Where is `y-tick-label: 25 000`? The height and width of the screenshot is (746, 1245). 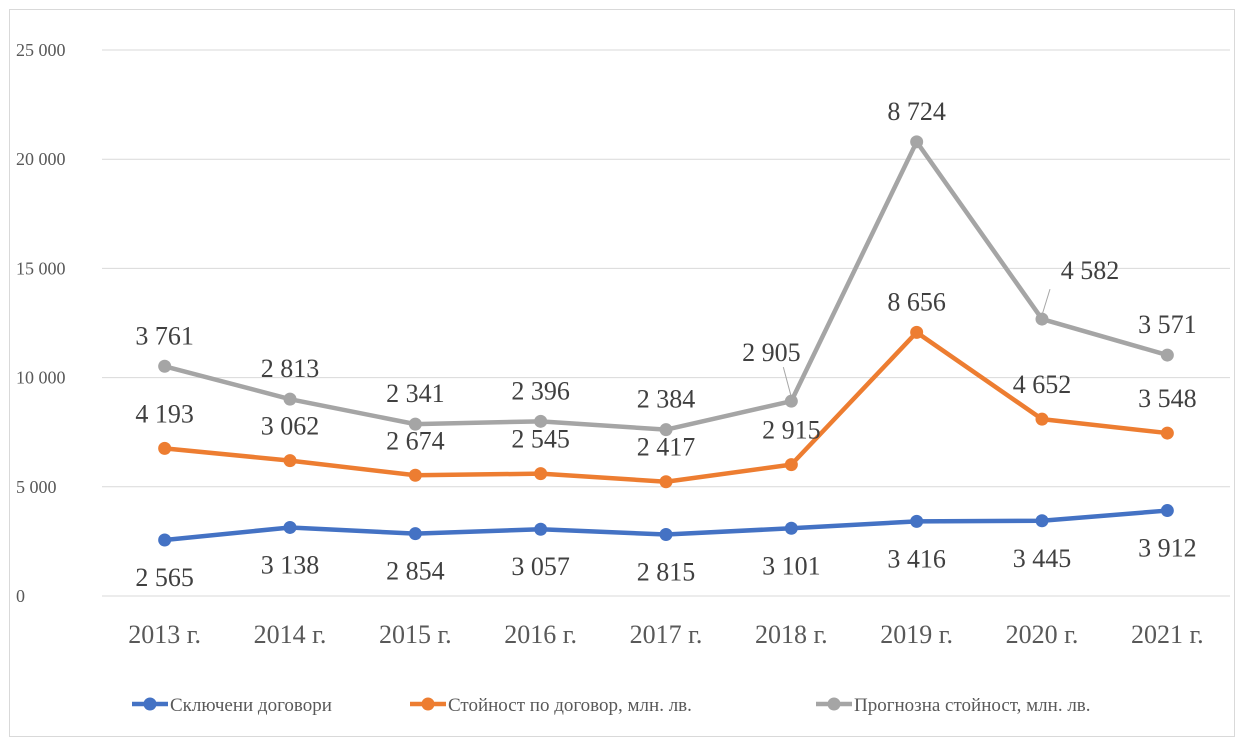 y-tick-label: 25 000 is located at coordinates (41, 50).